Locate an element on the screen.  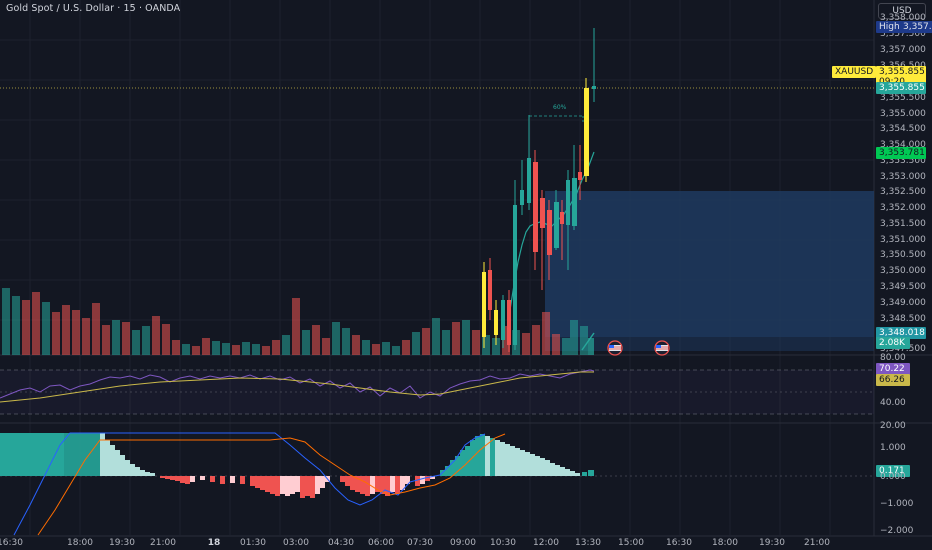
last-price-tag-2: 3,355.855 is located at coordinates (901, 88).